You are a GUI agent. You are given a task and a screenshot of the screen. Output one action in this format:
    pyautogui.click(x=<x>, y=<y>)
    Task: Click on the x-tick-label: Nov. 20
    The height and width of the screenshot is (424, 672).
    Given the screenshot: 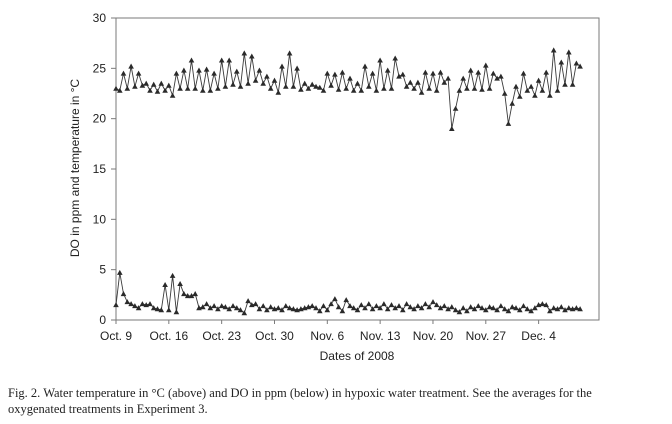 What is the action you would take?
    pyautogui.click(x=433, y=336)
    